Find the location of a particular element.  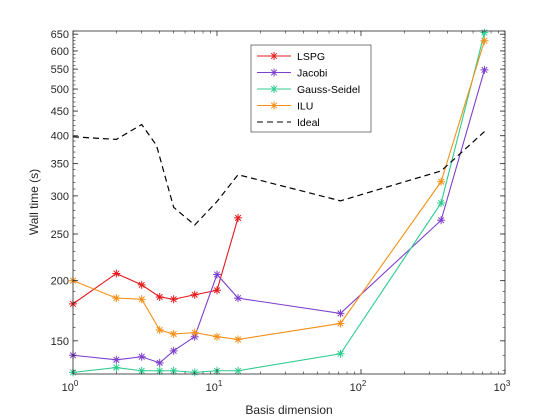

legend-marker-jacobi-shape is located at coordinates (274, 72).